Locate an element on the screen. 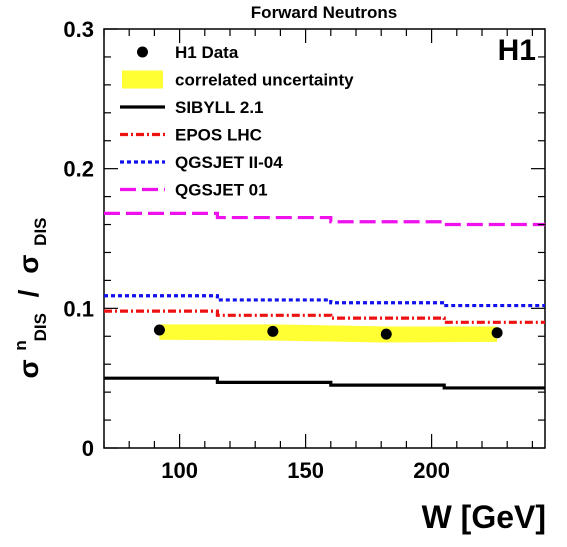  y-tick-label: 0.1 is located at coordinates (78, 308).